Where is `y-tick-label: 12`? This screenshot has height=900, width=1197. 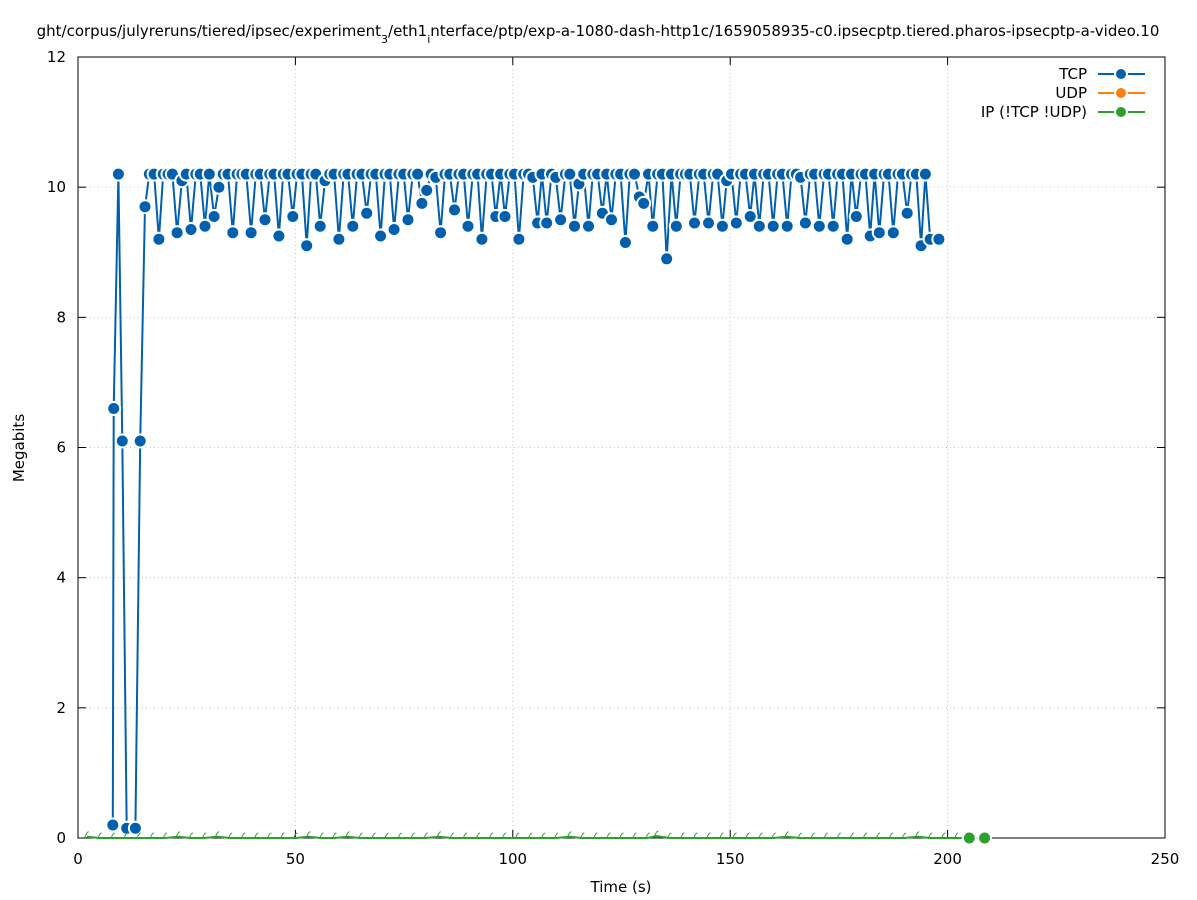
y-tick-label: 12 is located at coordinates (56, 57).